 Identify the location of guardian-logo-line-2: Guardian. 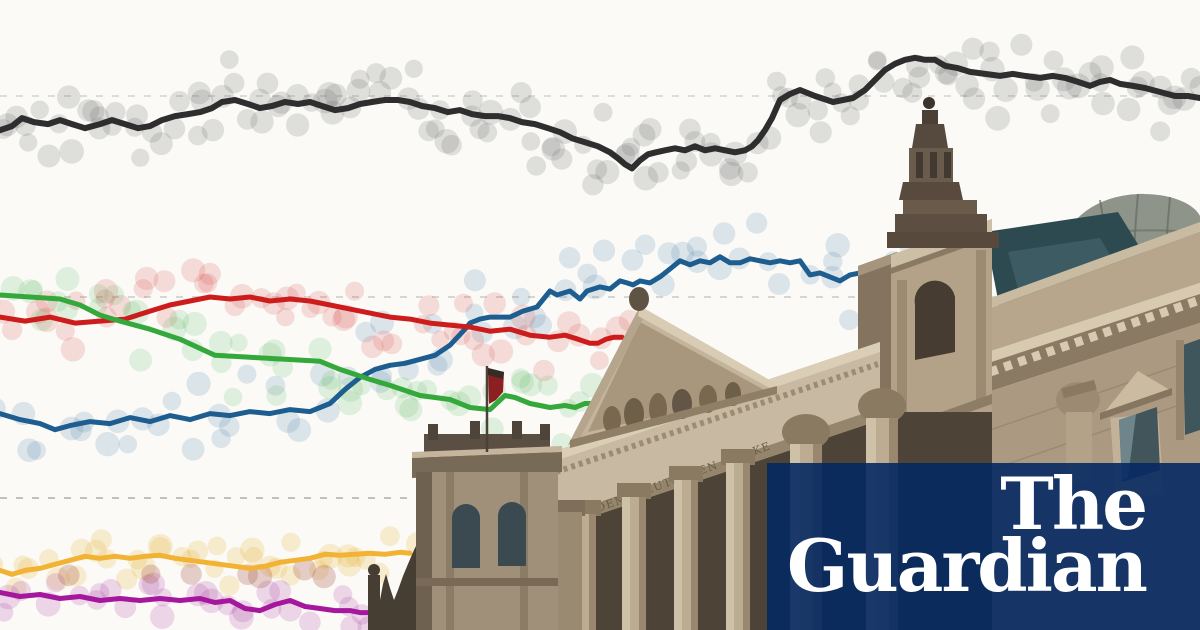
(967, 565).